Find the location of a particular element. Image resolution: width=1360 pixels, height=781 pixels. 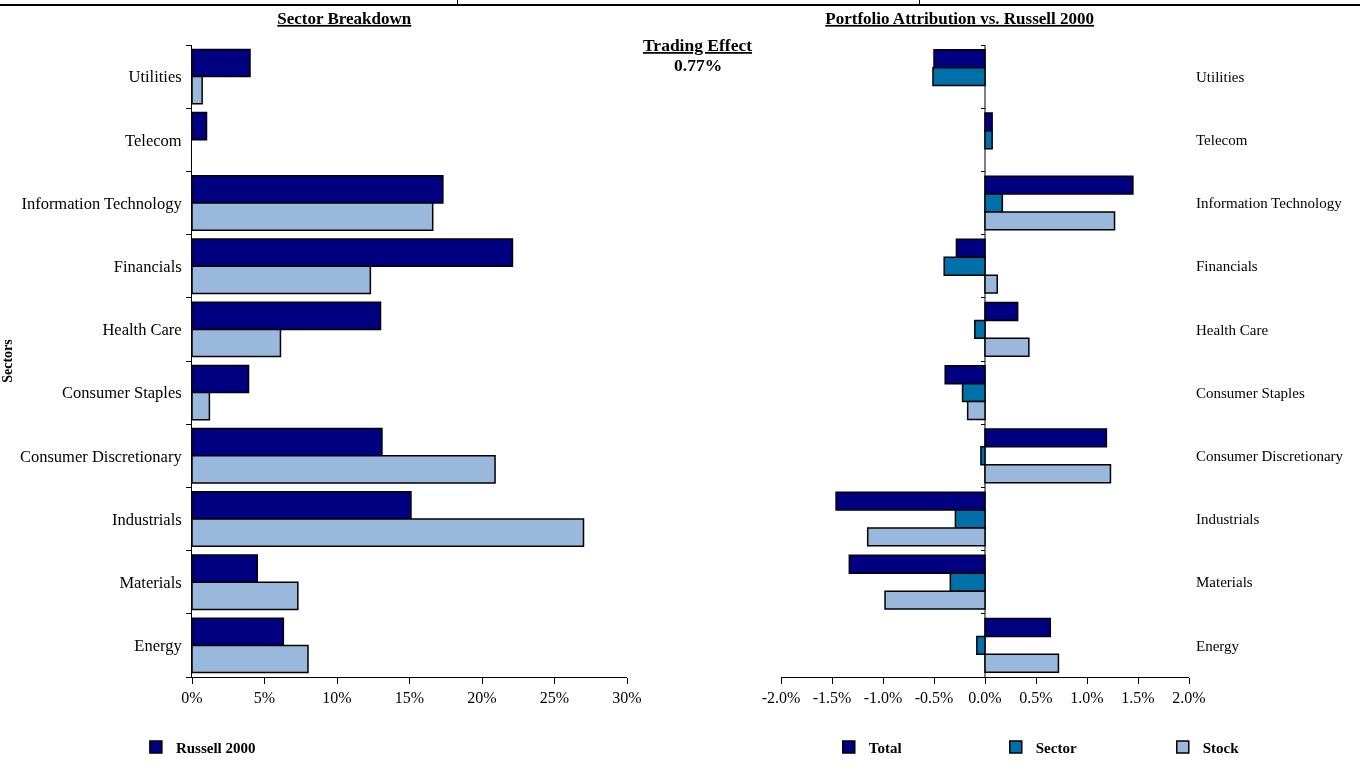

x-tick-label: -2.0% is located at coordinates (781, 698).